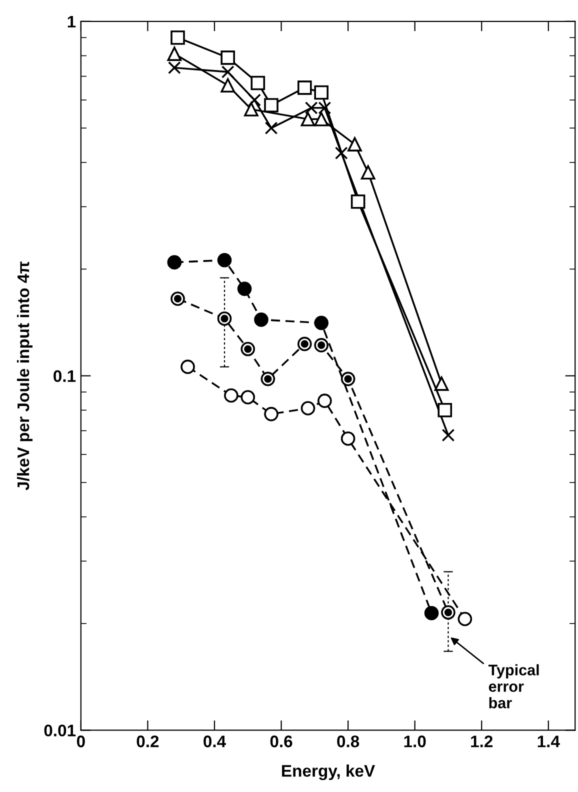  What do you see at coordinates (80, 742) in the screenshot?
I see `x-tick-label: 0` at bounding box center [80, 742].